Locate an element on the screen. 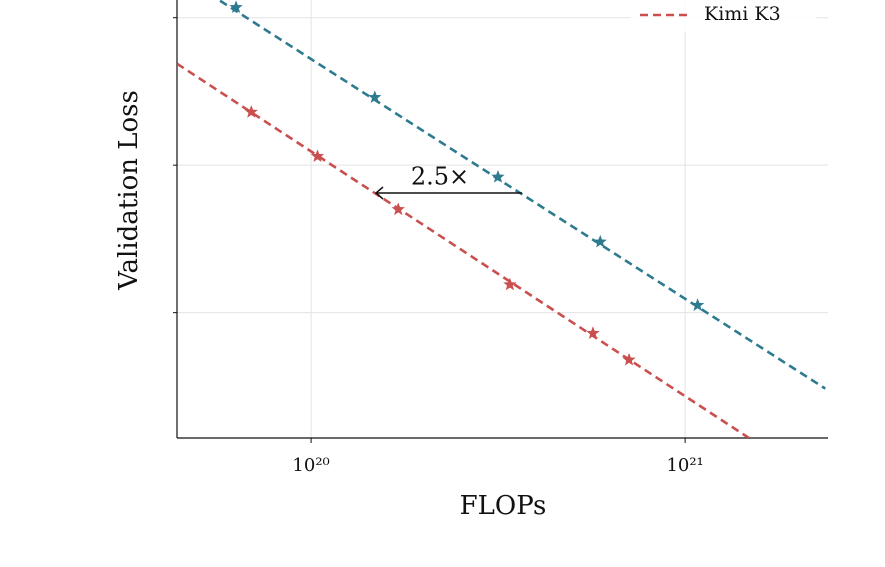 Image resolution: width=885 pixels, height=567 pixels. legend: Kimi K3 is located at coordinates (723, 16).